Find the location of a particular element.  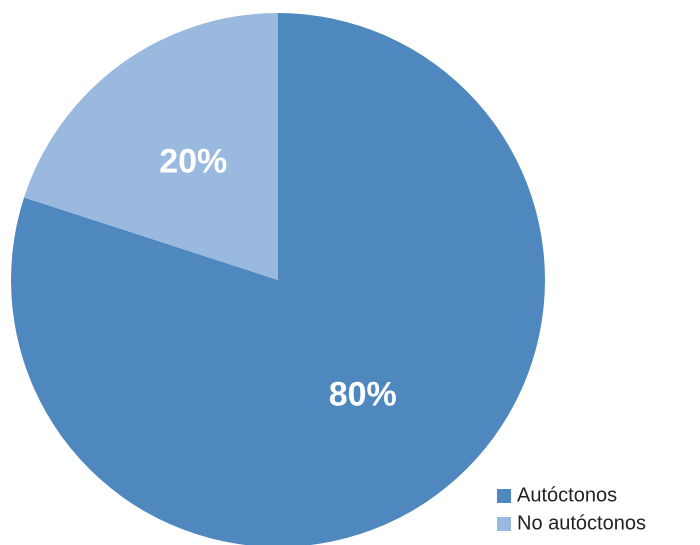

legend-label: Autóctonos is located at coordinates (567, 495).